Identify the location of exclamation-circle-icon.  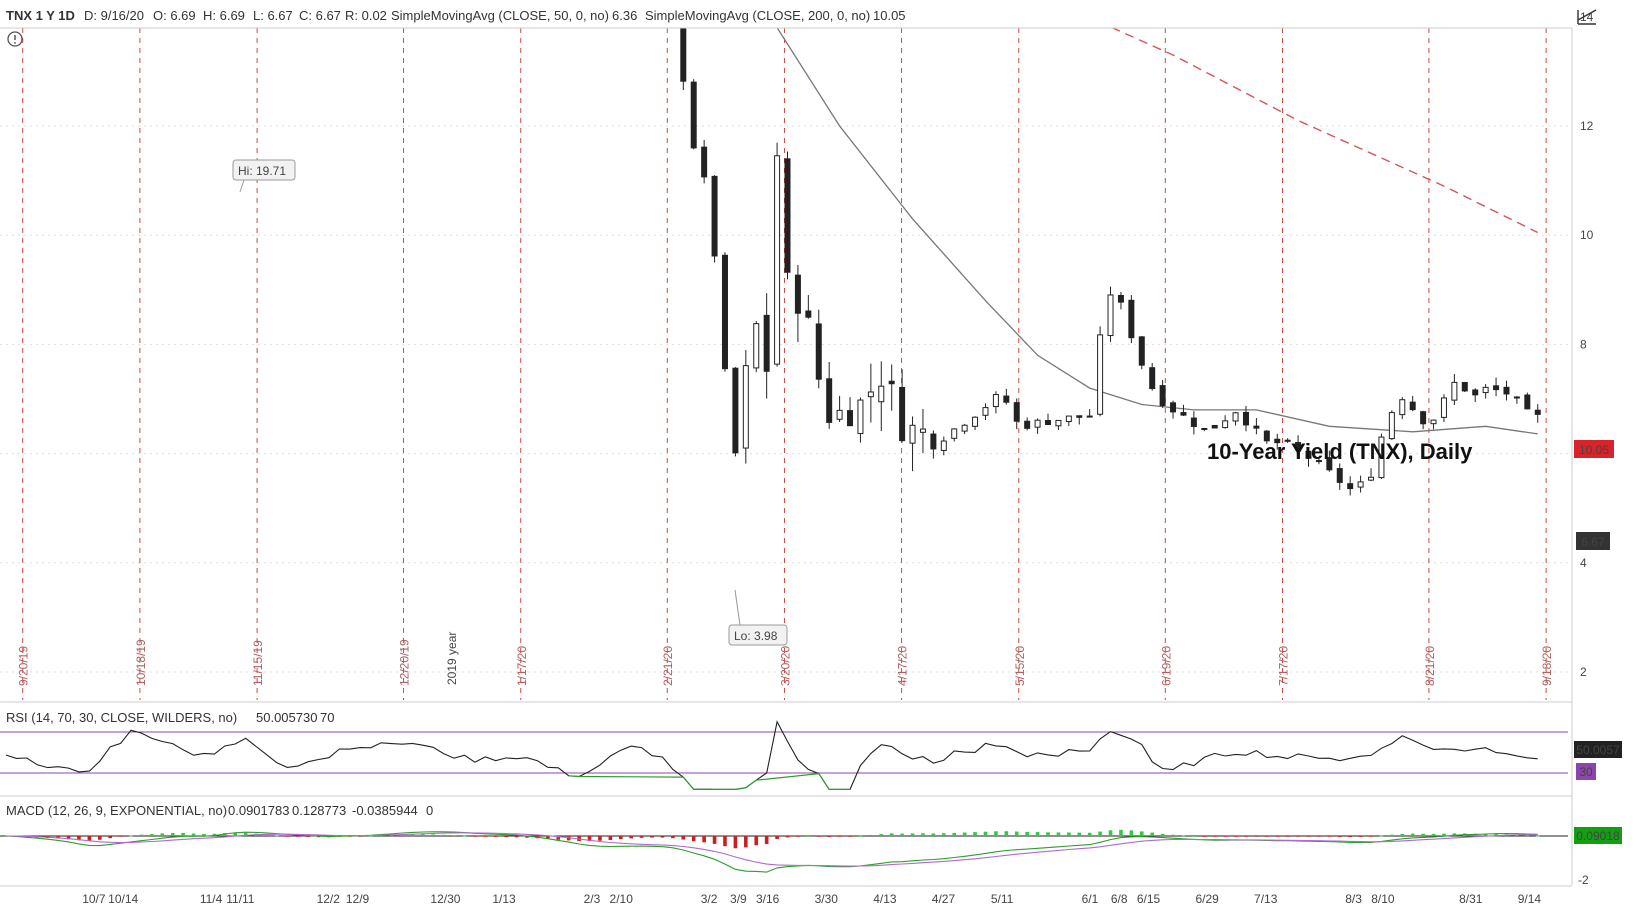
(15, 39).